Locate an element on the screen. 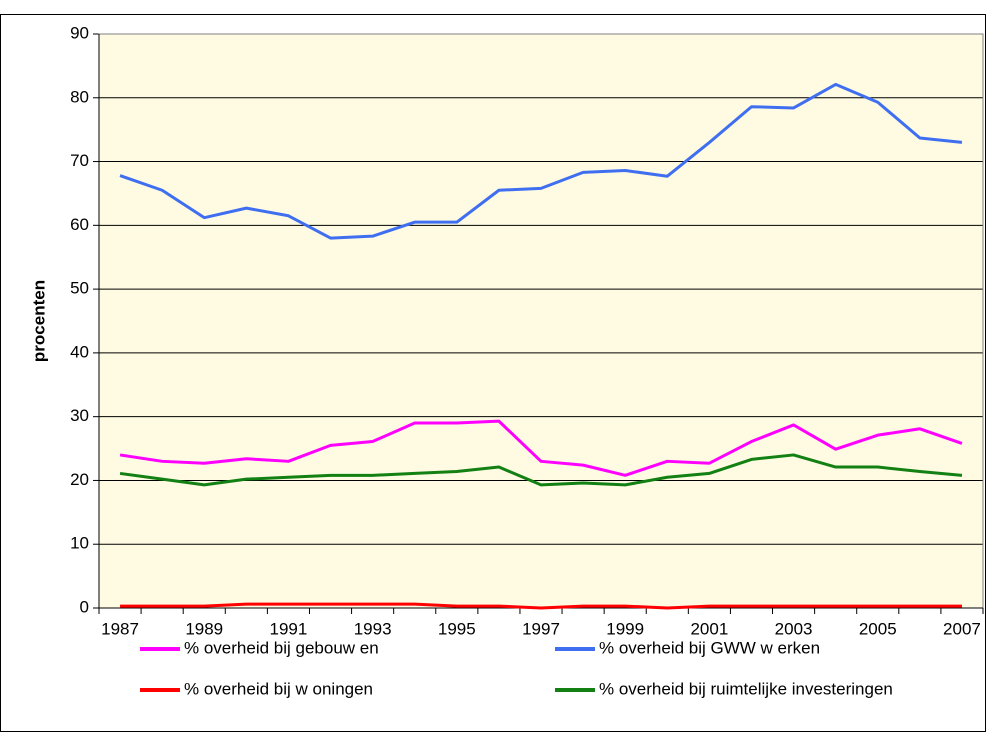 The width and height of the screenshot is (987, 733). y-tick-label: 90 is located at coordinates (79, 32).